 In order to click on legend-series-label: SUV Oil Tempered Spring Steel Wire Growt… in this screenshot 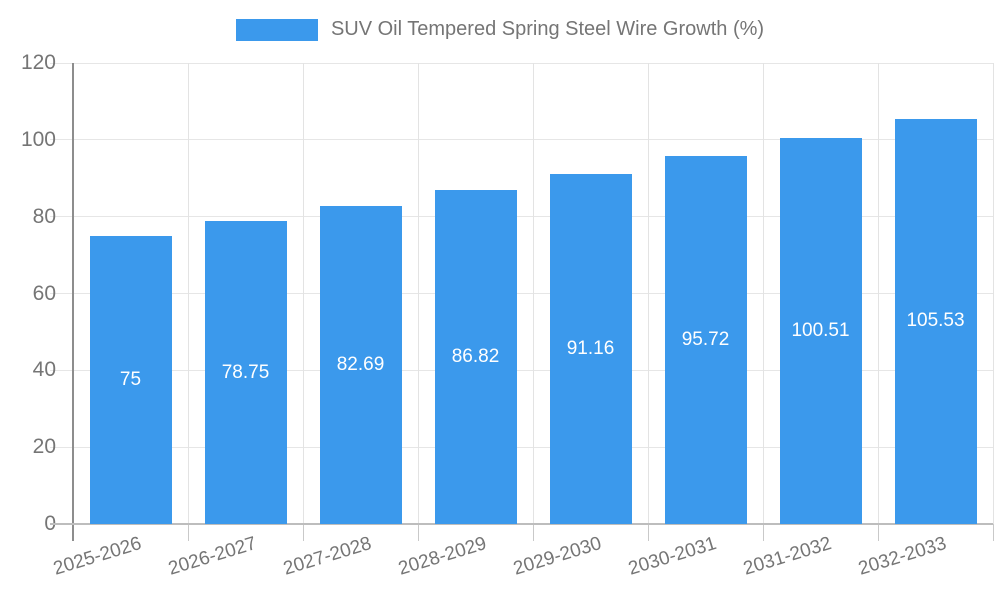, I will do `click(547, 29)`.